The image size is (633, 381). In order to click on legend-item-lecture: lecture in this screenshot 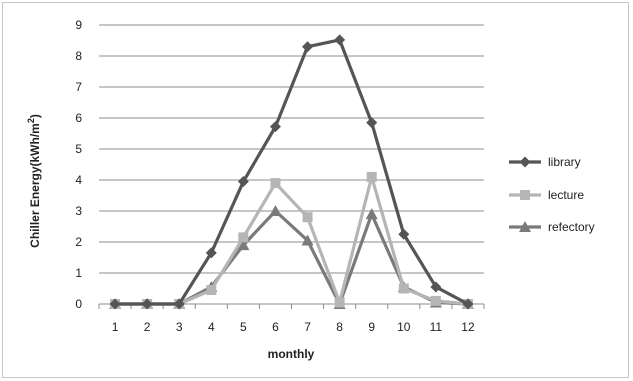, I will do `click(546, 195)`.